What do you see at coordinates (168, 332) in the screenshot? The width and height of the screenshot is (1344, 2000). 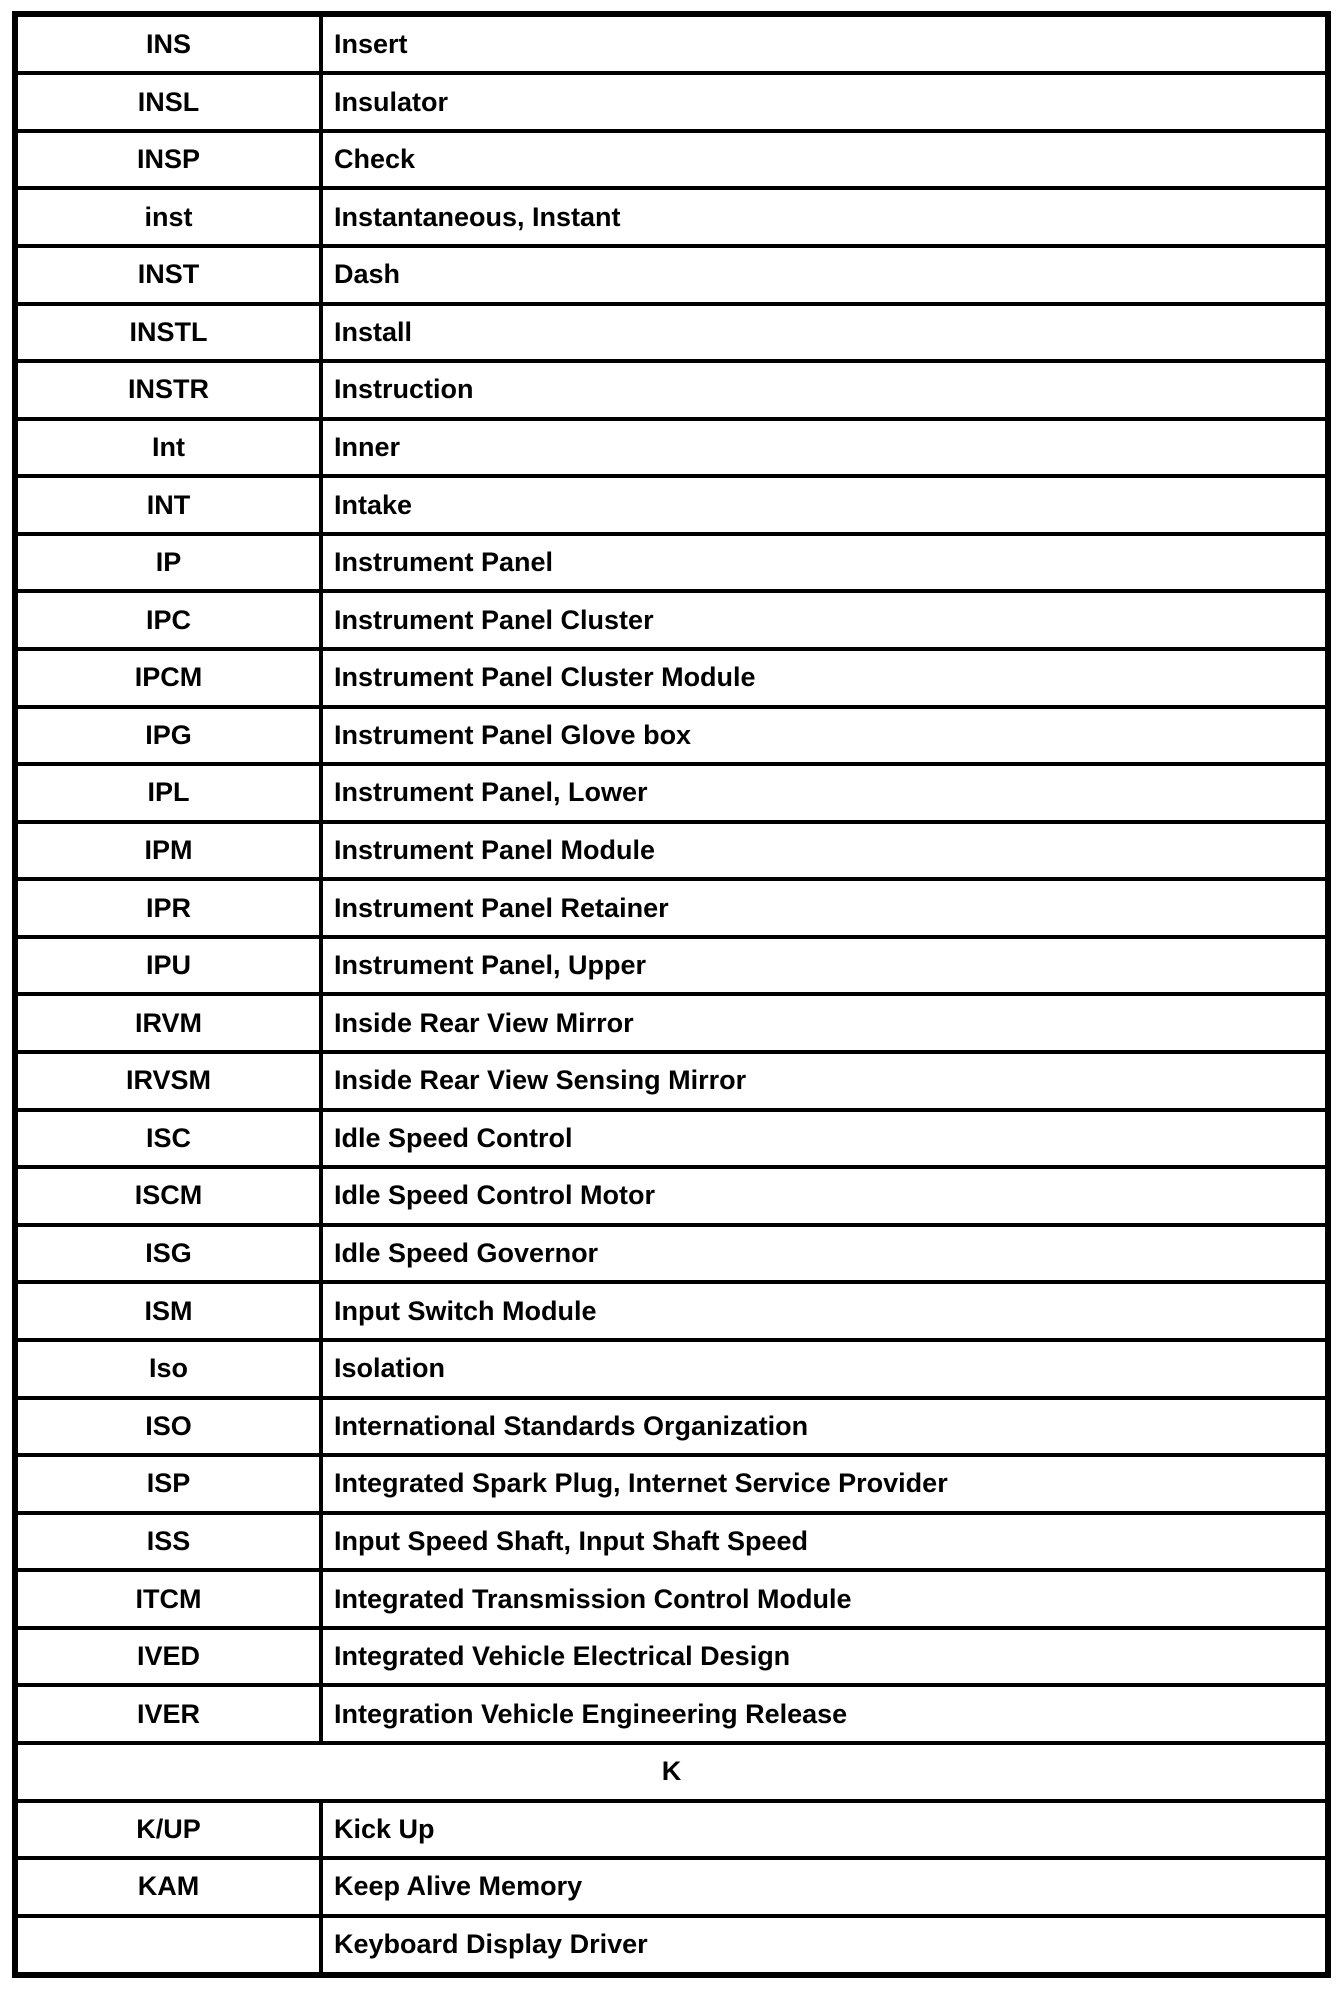 I see `abbreviation-cell: INSTL` at bounding box center [168, 332].